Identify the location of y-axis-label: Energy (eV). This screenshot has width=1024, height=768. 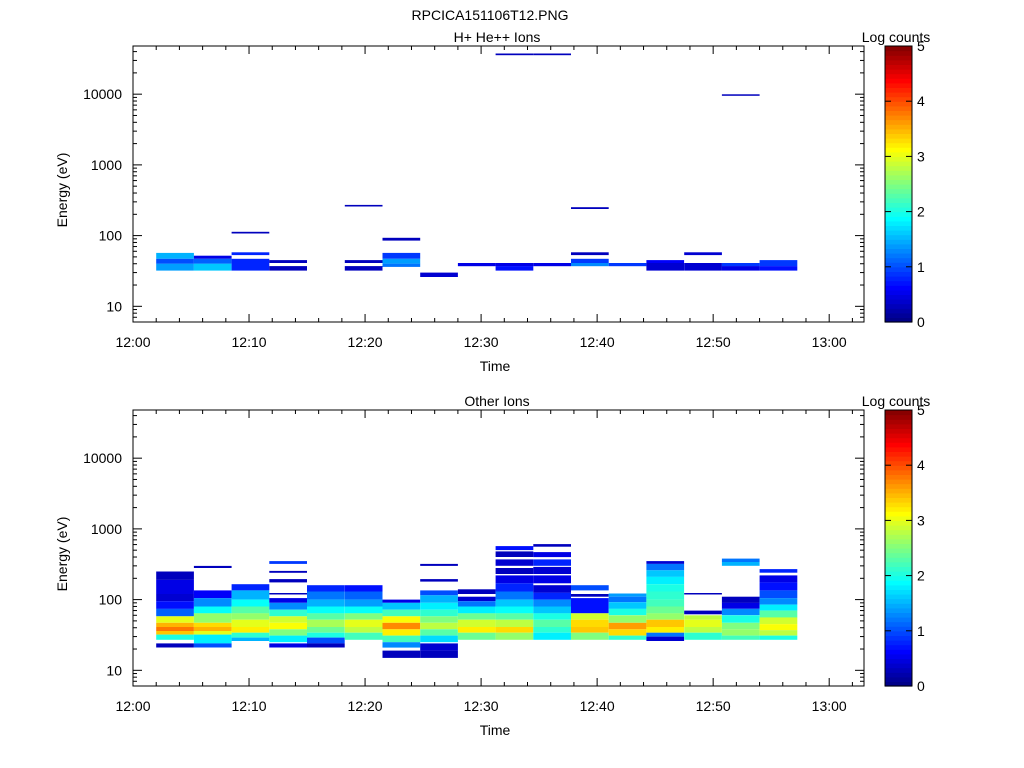
(62, 554).